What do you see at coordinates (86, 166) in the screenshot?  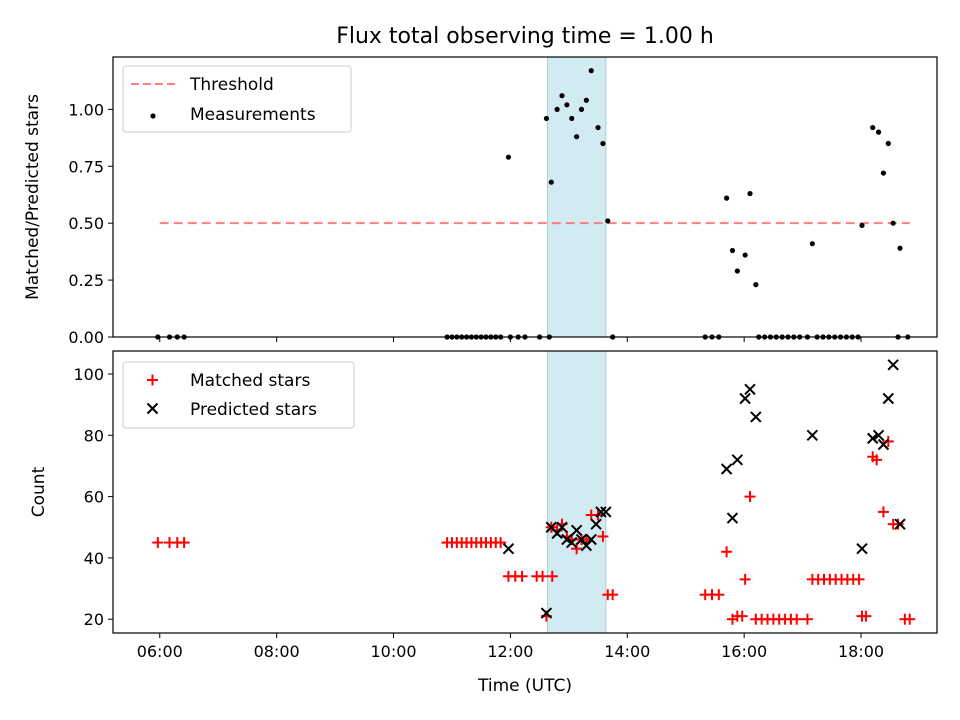 I see `top-y-tick-label: 0.75` at bounding box center [86, 166].